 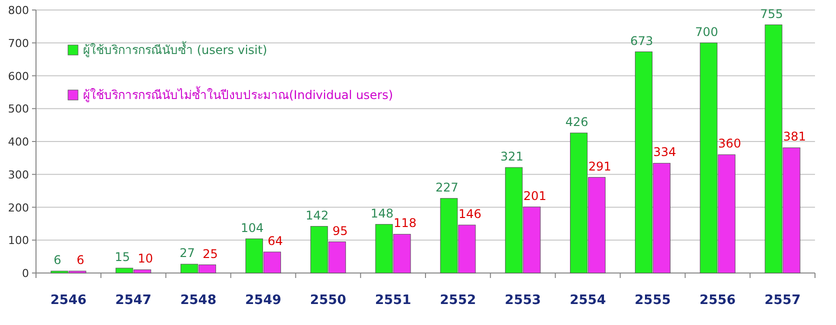 I want to click on y-tick-label: 400, so click(x=18, y=142).